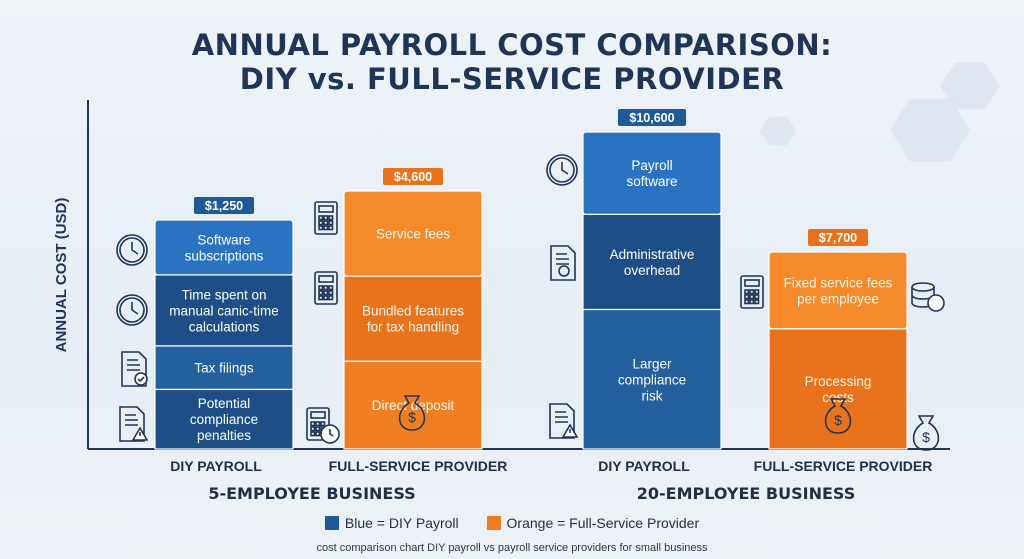  Describe the element at coordinates (564, 271) in the screenshot. I see `doc-seal` at that location.